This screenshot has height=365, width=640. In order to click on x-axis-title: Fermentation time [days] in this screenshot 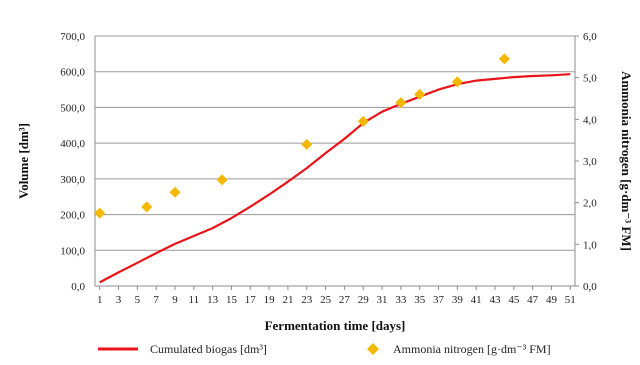, I will do `click(335, 325)`.